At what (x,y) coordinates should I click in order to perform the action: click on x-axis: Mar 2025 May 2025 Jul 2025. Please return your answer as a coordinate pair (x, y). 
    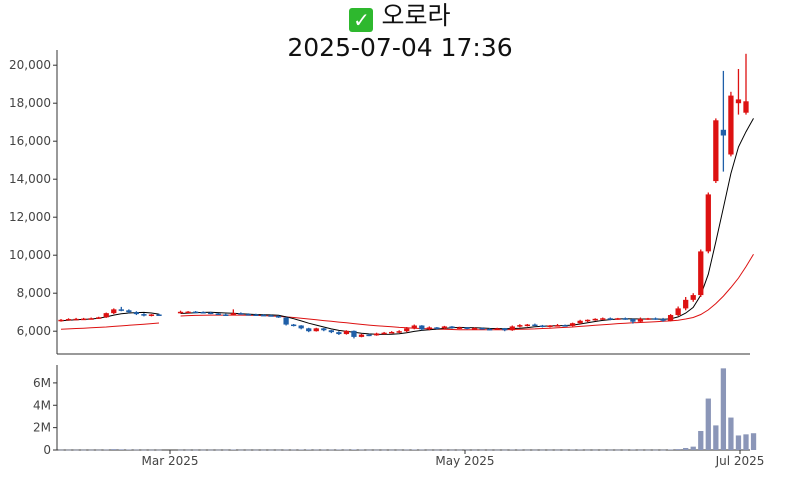
    Looking at the image, I should click on (453, 459).